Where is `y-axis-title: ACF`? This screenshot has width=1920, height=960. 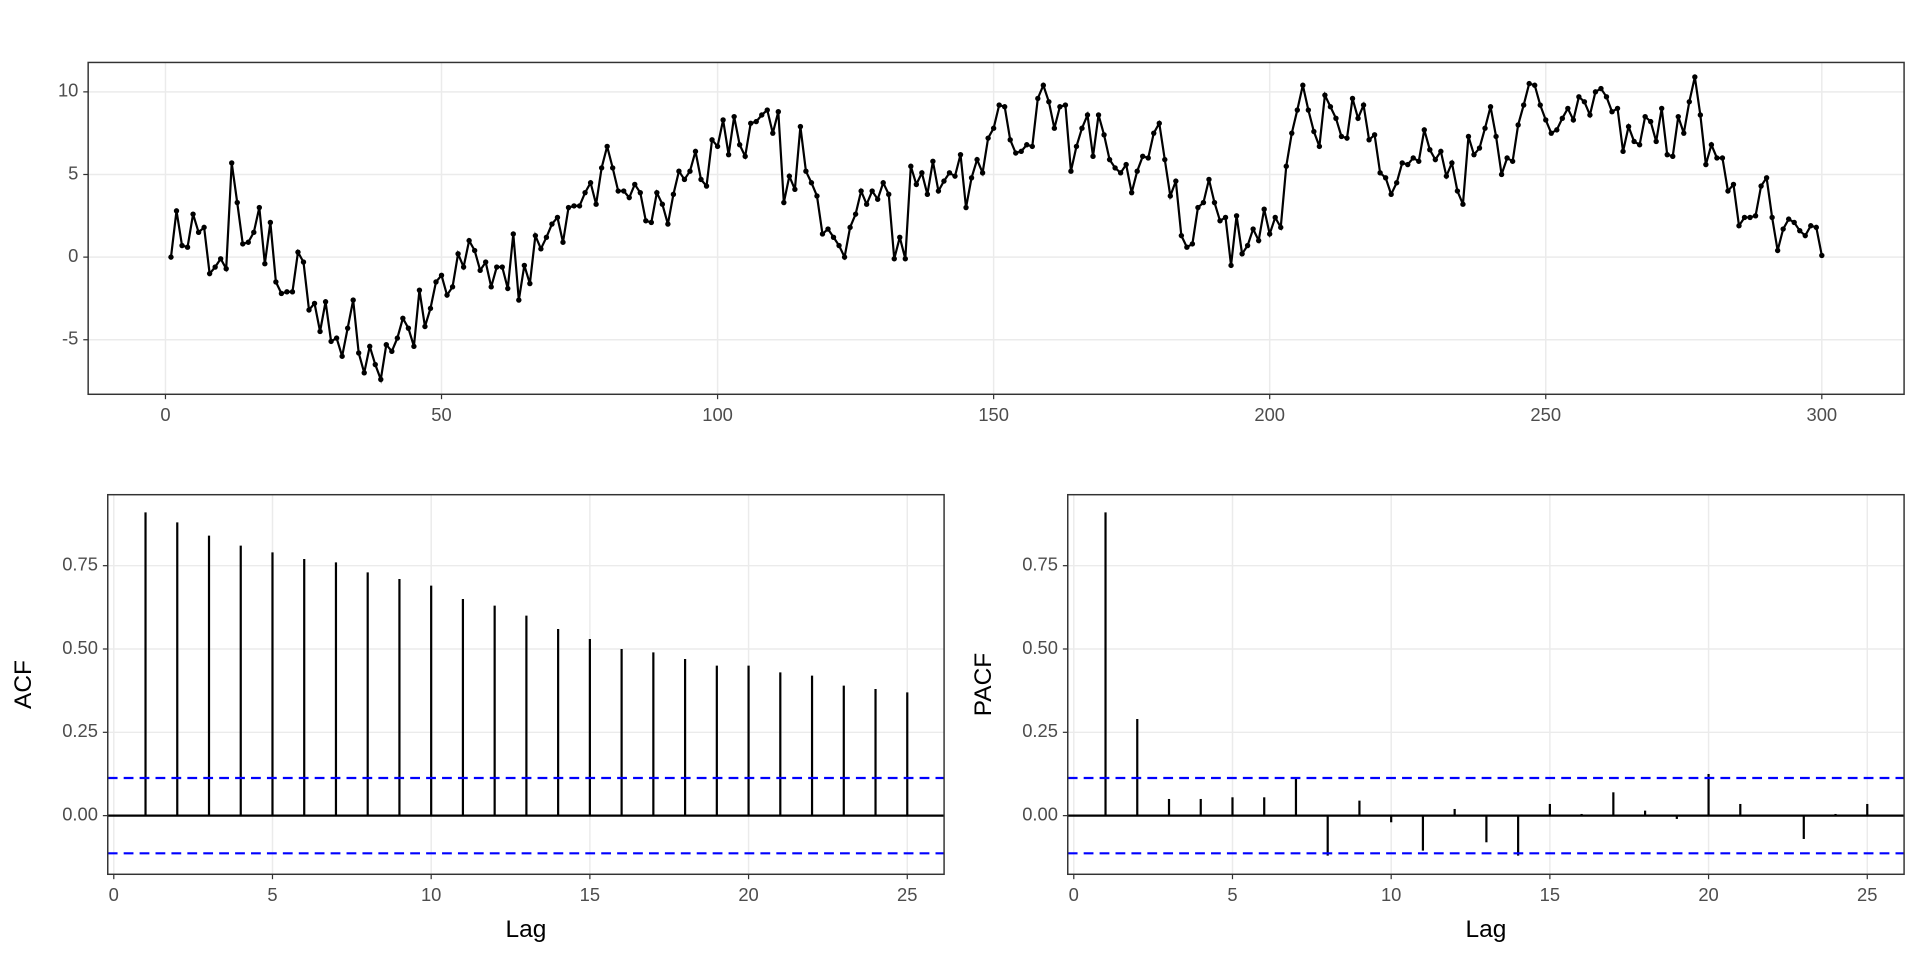
y-axis-title: ACF is located at coordinates (23, 684).